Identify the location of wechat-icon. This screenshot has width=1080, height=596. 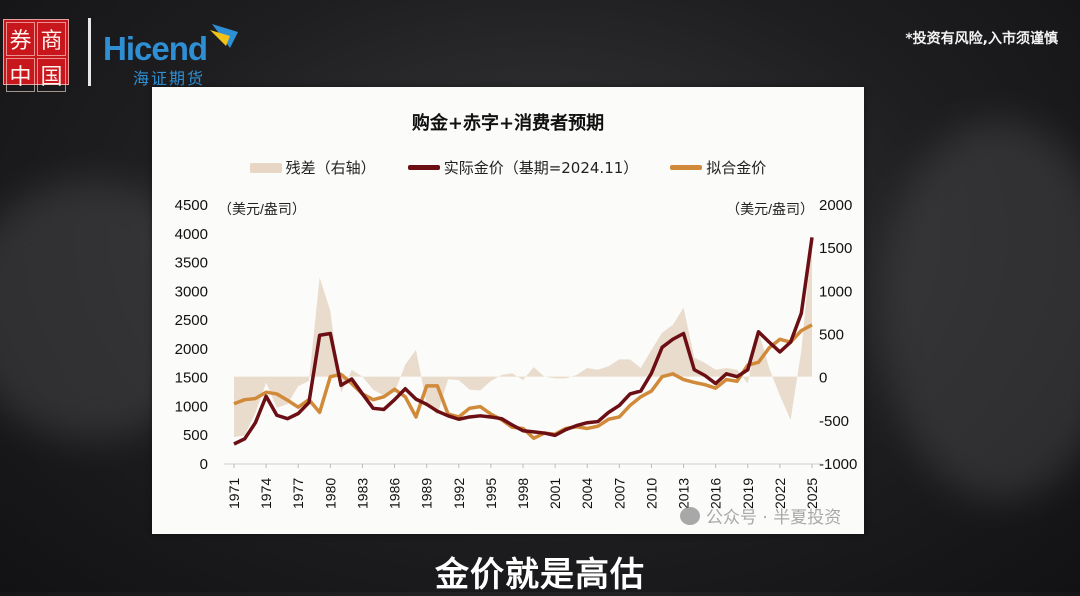
(690, 515).